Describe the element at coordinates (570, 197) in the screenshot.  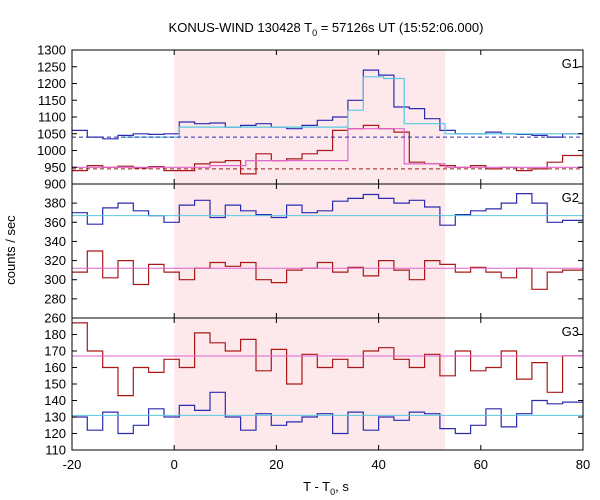
I see `panel-g2-label: G2` at that location.